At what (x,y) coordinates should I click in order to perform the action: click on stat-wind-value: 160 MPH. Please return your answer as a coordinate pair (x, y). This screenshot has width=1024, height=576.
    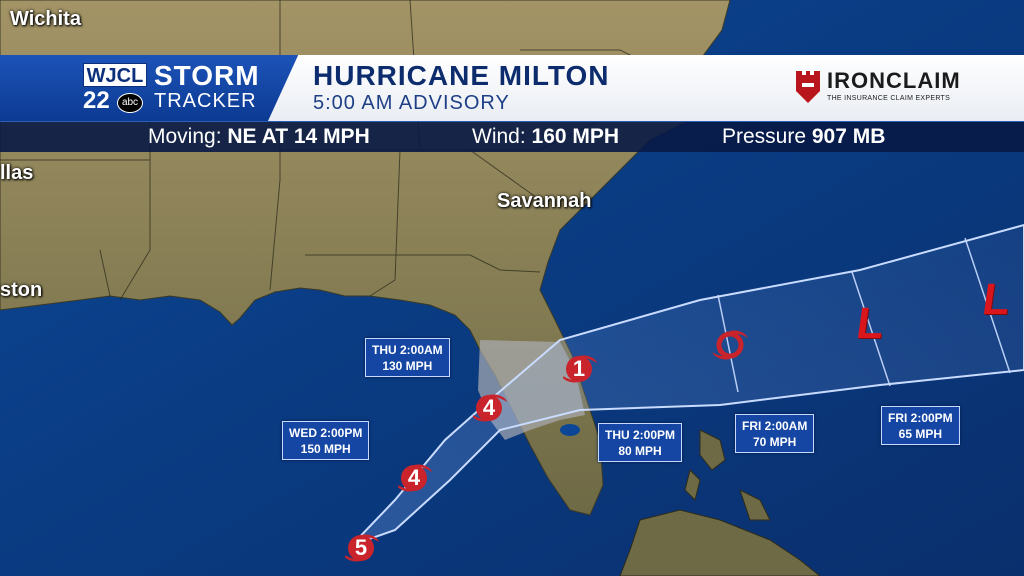
    Looking at the image, I should click on (575, 136).